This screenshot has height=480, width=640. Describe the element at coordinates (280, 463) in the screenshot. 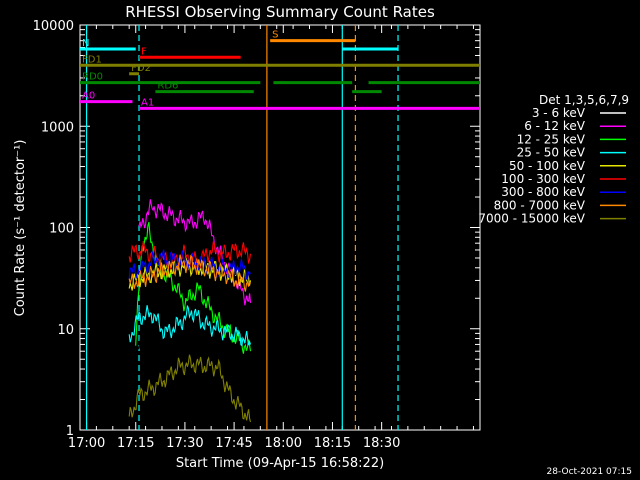

I see `x-axis-label: Start Time (09-Apr-15 16:58:22)` at that location.